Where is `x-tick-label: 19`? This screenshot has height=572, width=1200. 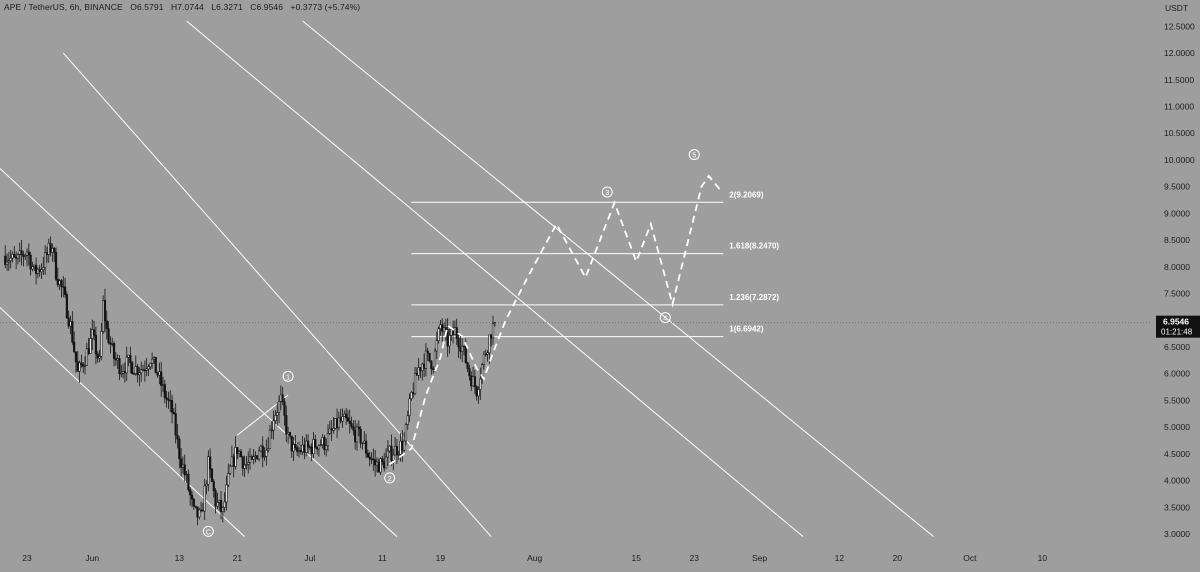
x-tick-label: 19 is located at coordinates (441, 558).